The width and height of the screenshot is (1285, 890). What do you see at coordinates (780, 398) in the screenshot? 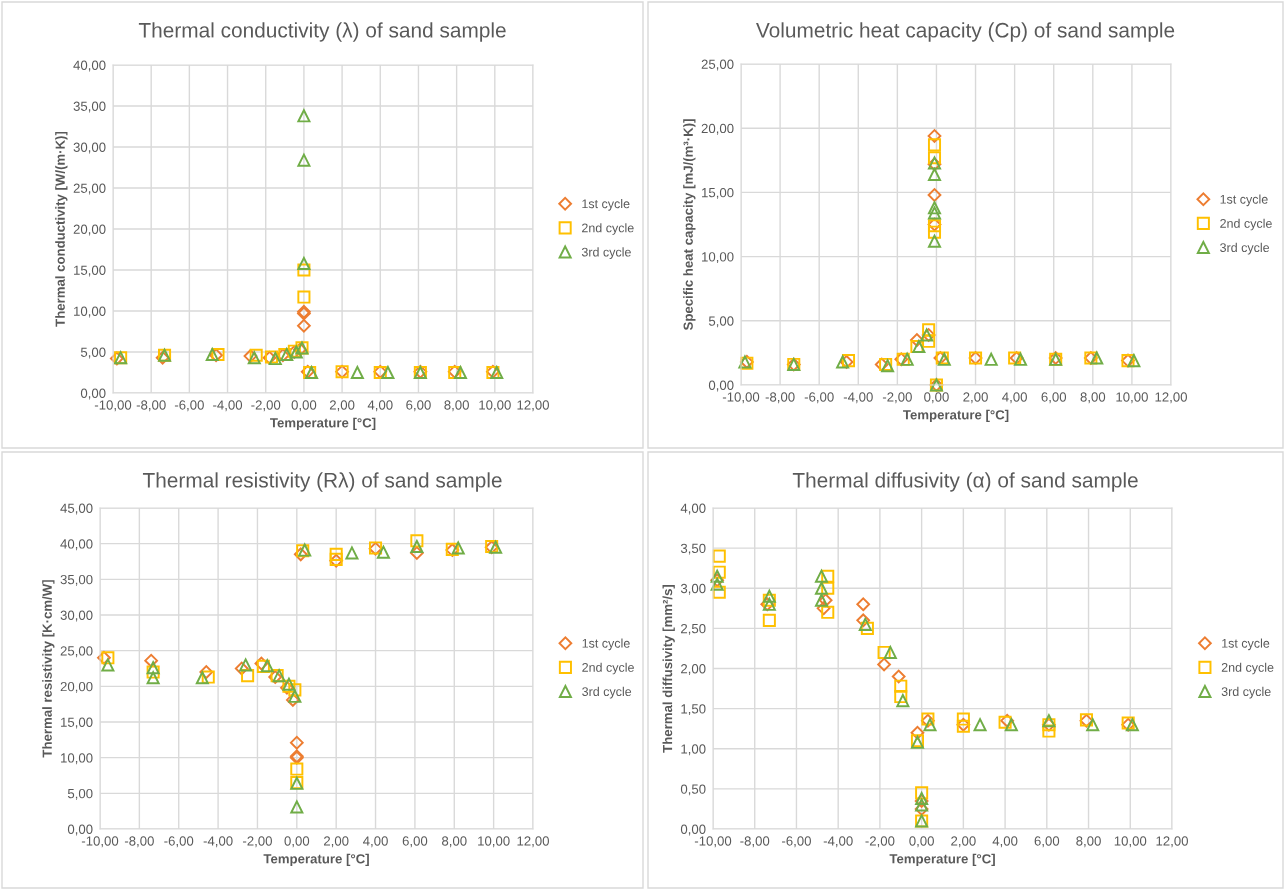
I see `x-tick-label: -8,00` at bounding box center [780, 398].